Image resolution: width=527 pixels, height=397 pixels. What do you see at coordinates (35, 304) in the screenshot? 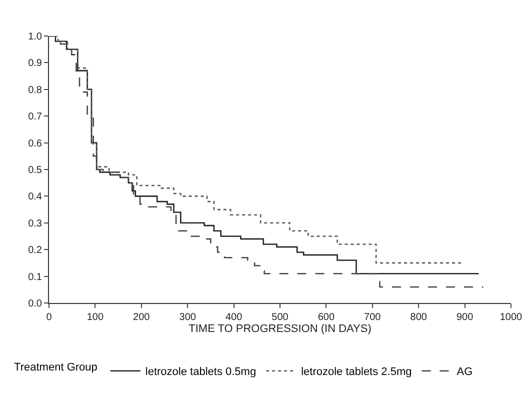
I see `y-tick-label: 0.0` at bounding box center [35, 304].